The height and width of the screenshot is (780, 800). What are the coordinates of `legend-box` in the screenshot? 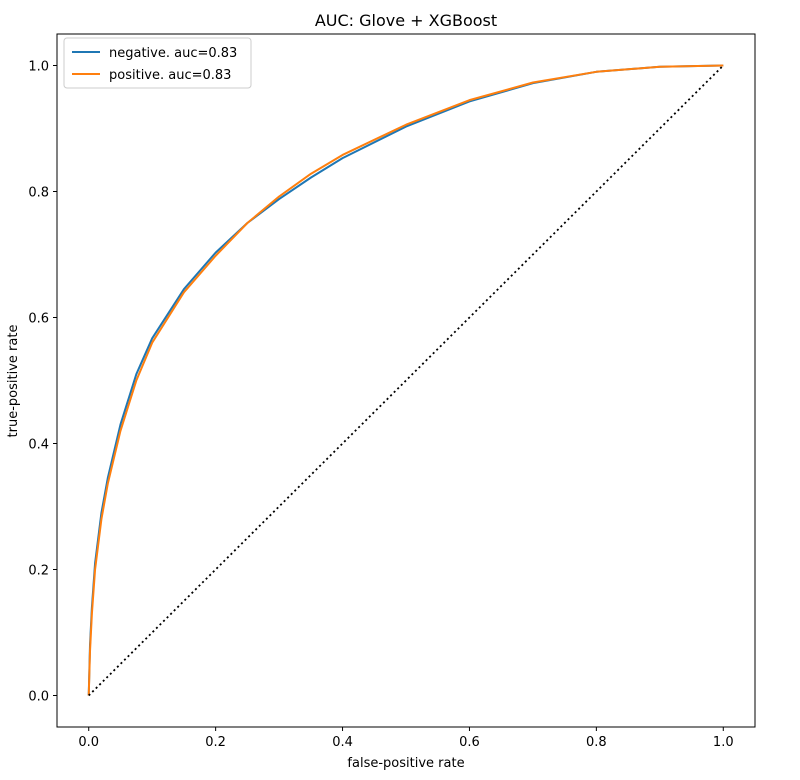 It's located at (157, 63).